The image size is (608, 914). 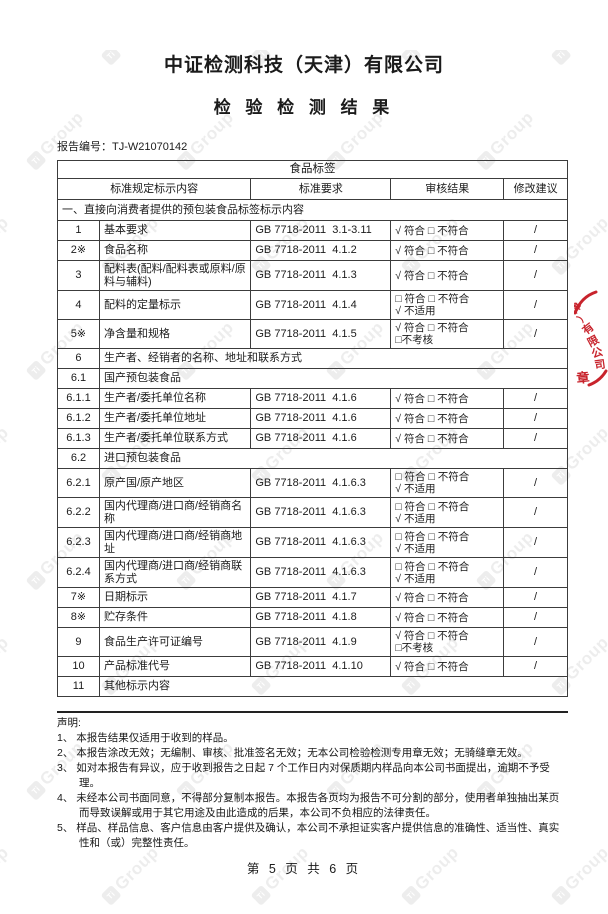 I want to click on item-cell: 配料的定量标示, so click(x=175, y=305).